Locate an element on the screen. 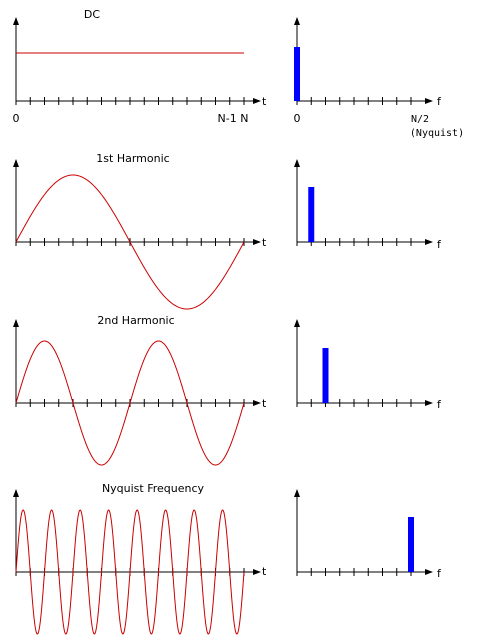 Image resolution: width=477 pixels, height=640 pixels. time-end-label: N-1 N is located at coordinates (233, 118).